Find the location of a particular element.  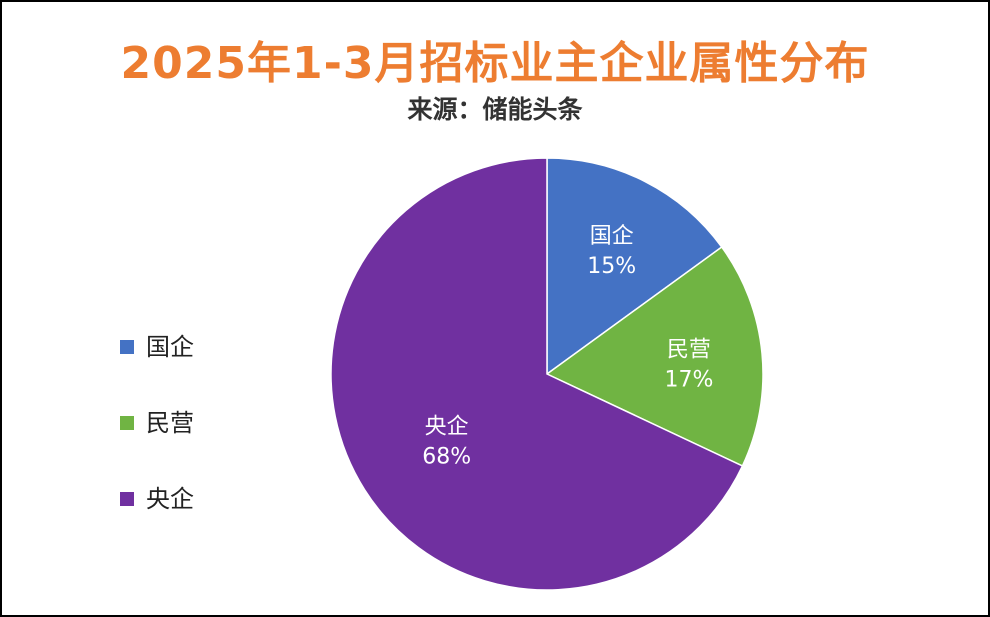

slice-label-name-yangqi: 央企 is located at coordinates (447, 427).